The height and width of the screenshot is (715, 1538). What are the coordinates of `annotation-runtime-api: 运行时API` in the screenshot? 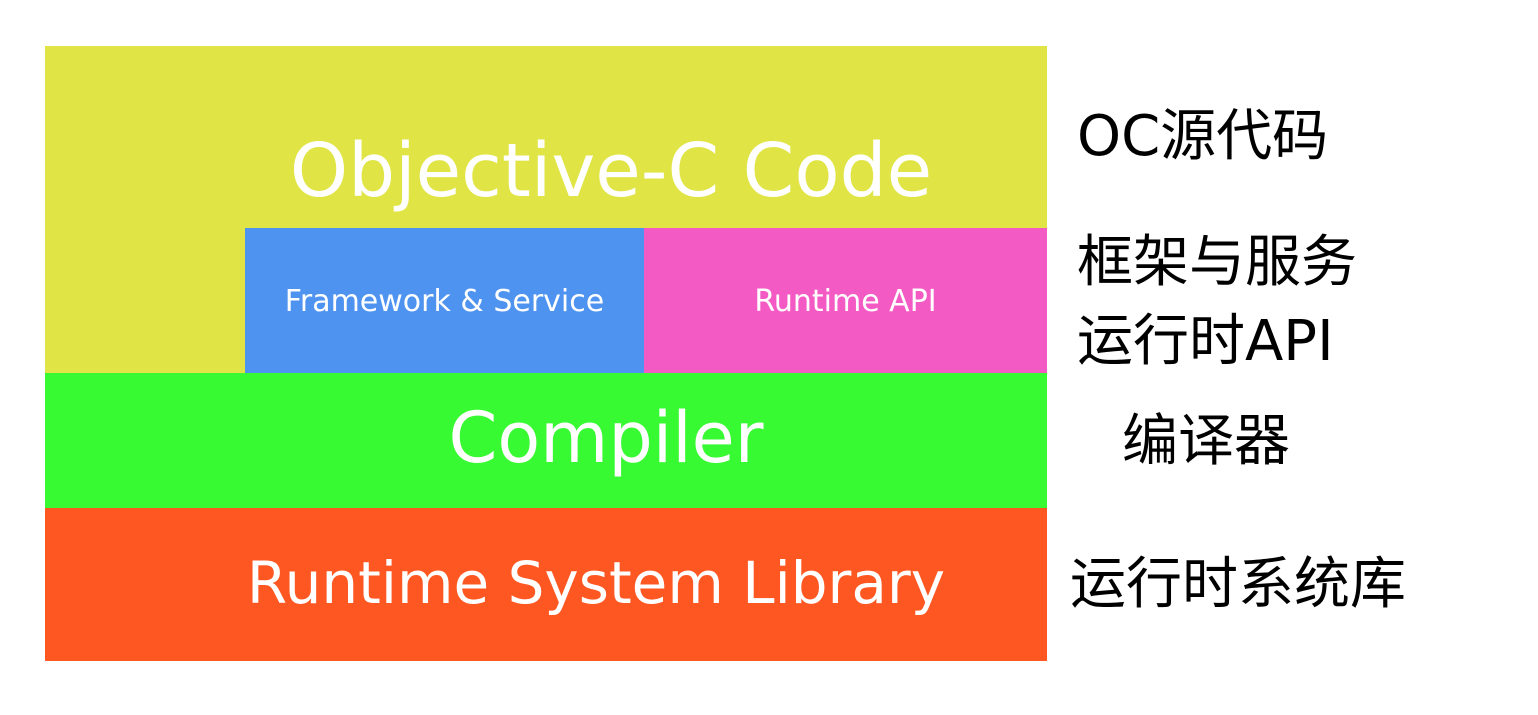 It's located at (1205, 341).